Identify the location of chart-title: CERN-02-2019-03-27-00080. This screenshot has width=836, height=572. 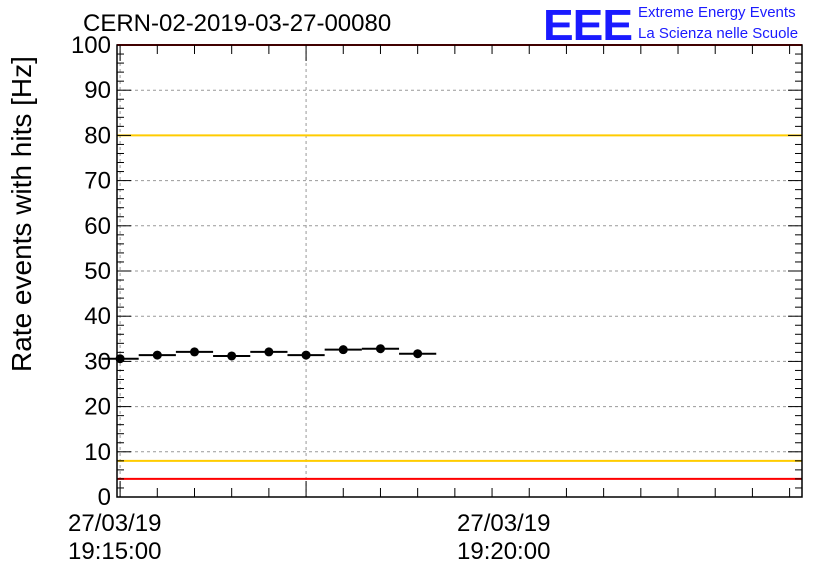
(237, 23).